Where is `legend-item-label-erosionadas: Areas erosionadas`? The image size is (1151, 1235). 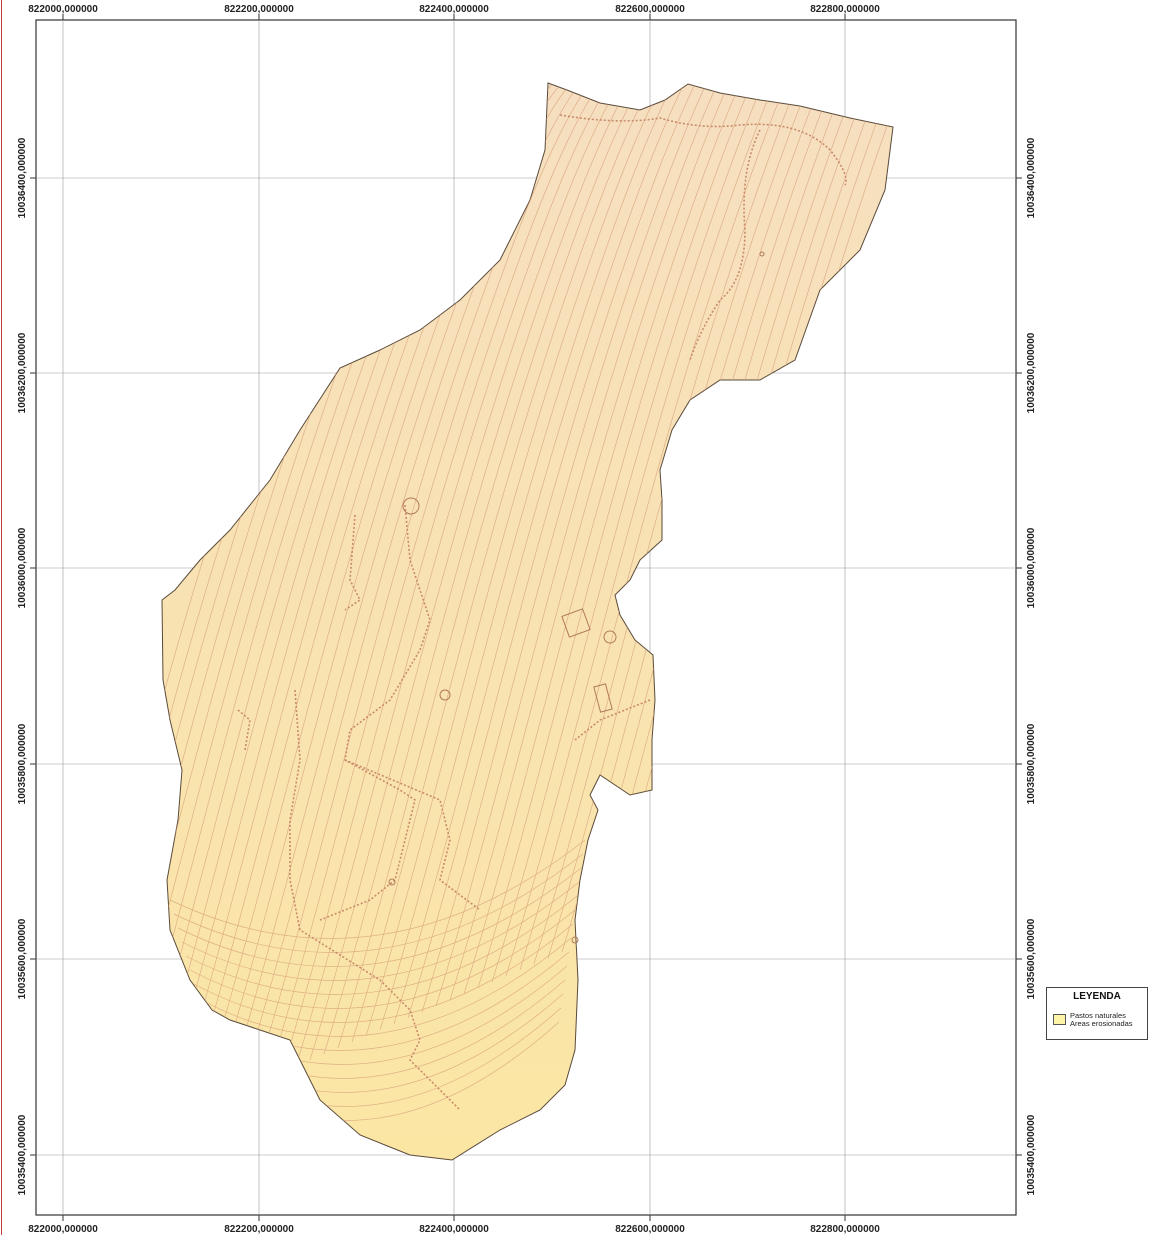 legend-item-label-erosionadas: Areas erosionadas is located at coordinates (1101, 1023).